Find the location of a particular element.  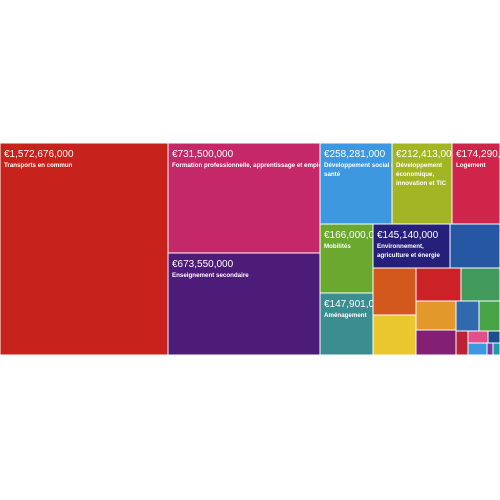

tile-value-label: €731,500,000 is located at coordinates (203, 154).